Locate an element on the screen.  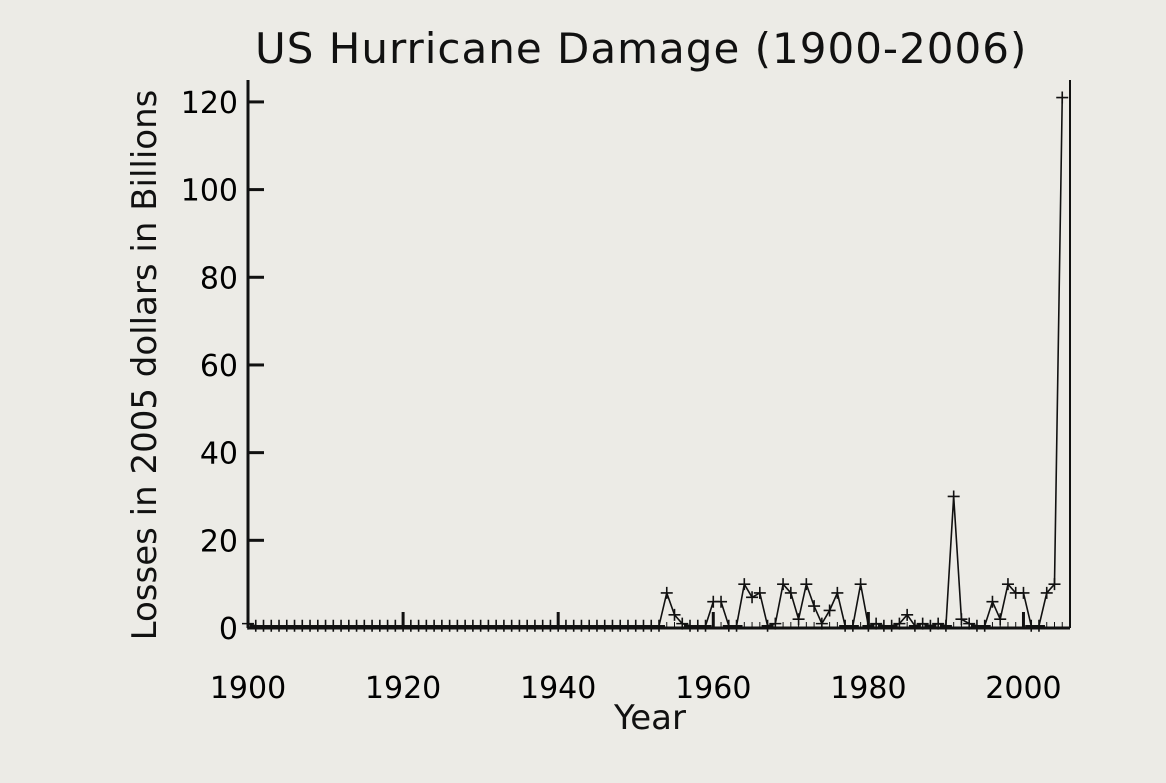
y-tick-label: 20 is located at coordinates (219, 541).